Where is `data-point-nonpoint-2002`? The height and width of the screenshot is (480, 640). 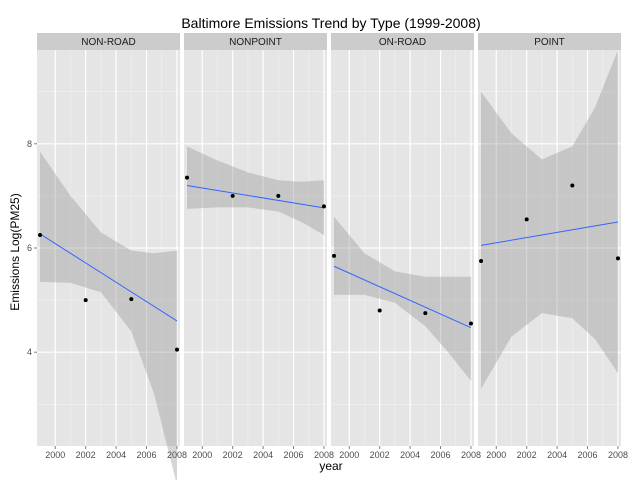 data-point-nonpoint-2002 is located at coordinates (232, 195).